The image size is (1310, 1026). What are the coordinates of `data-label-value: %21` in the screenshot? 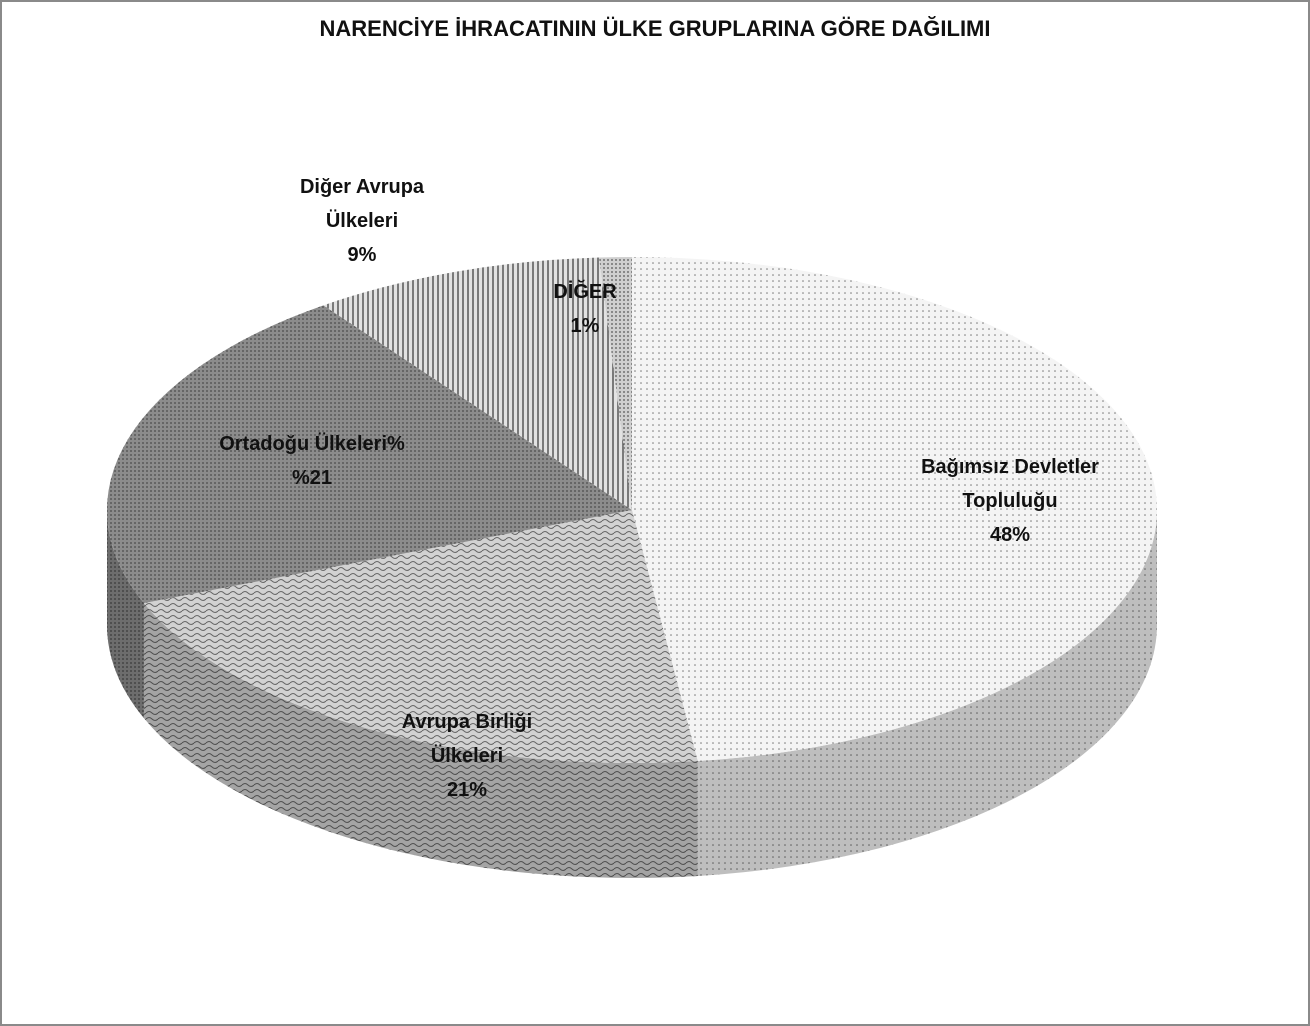 It's located at (312, 478).